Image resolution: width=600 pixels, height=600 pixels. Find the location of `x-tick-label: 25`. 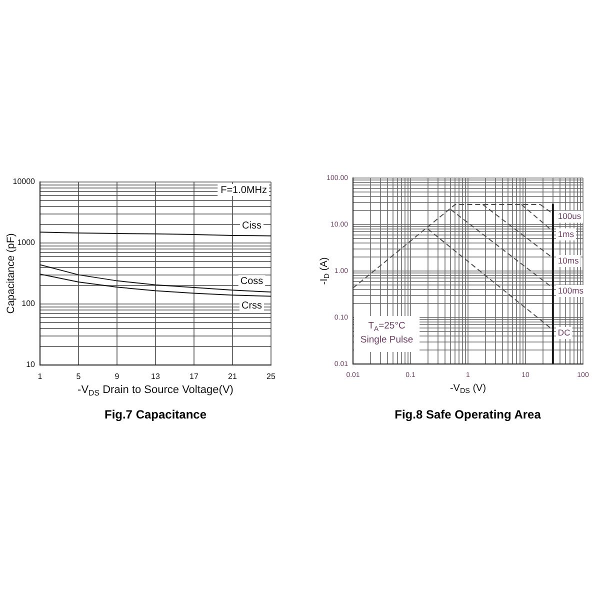

x-tick-label: 25 is located at coordinates (271, 377).